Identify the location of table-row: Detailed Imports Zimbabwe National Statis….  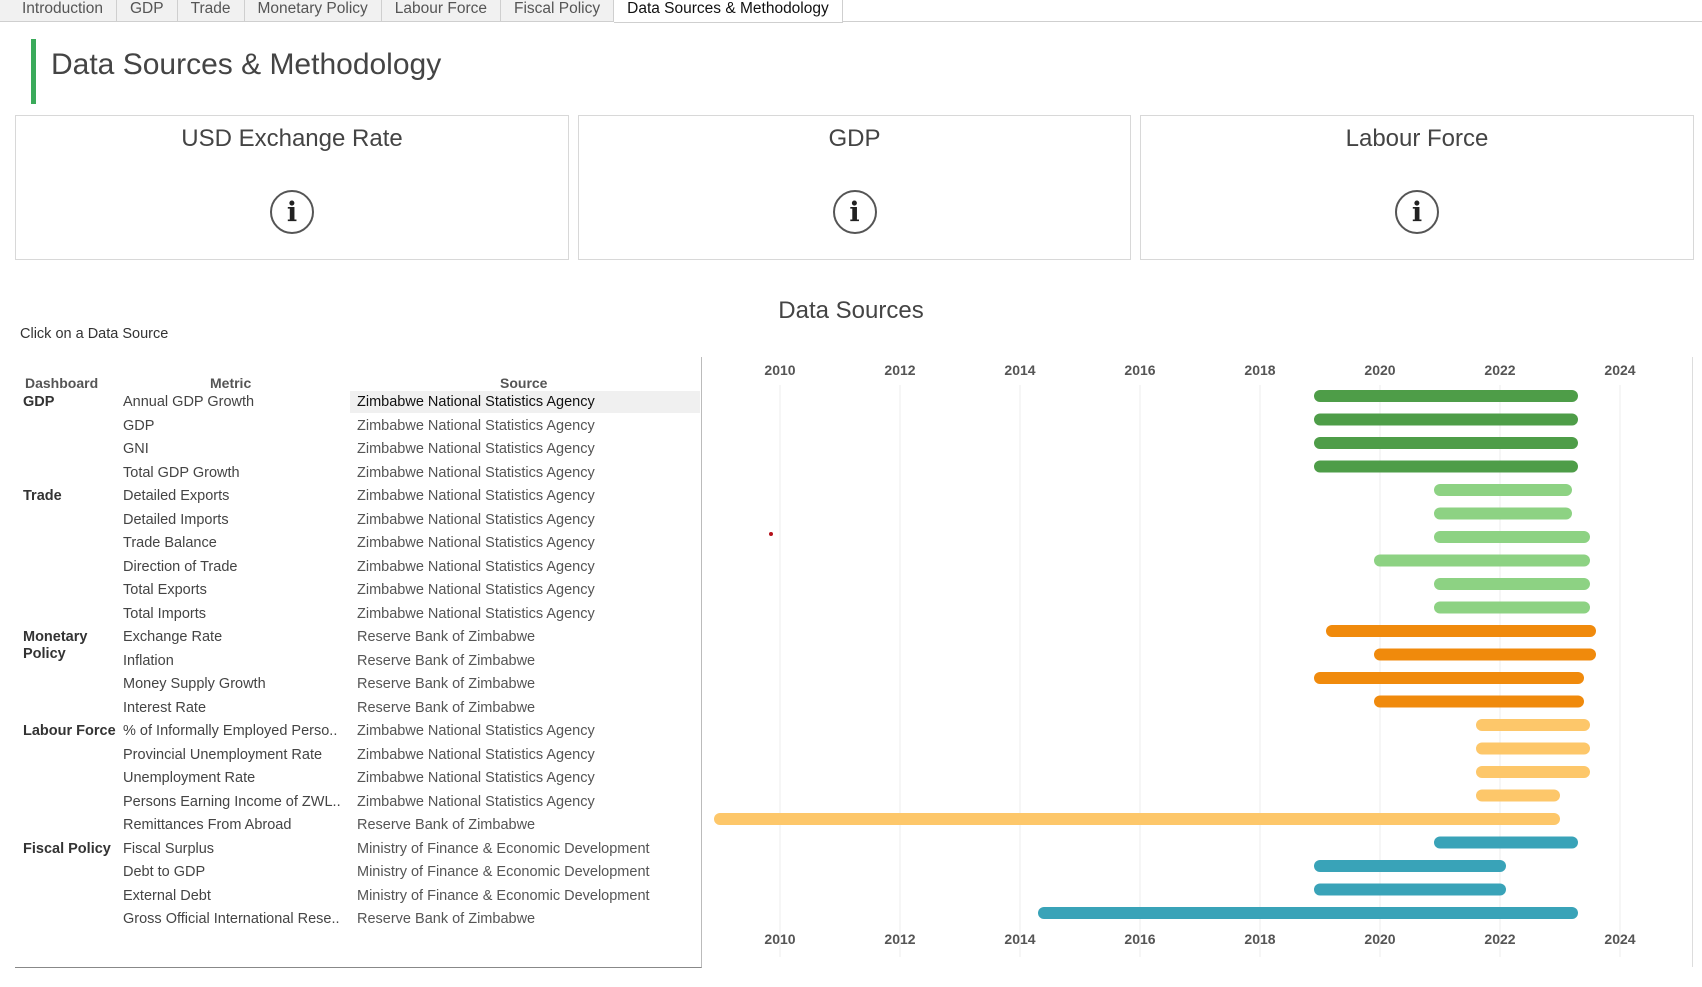
(358, 526).